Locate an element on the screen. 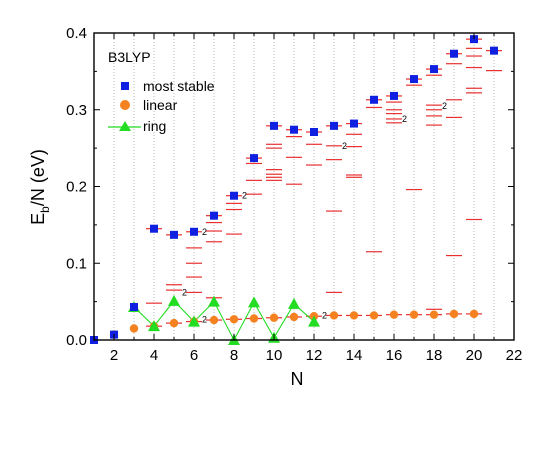  legend-ring-marker is located at coordinates (125, 126).